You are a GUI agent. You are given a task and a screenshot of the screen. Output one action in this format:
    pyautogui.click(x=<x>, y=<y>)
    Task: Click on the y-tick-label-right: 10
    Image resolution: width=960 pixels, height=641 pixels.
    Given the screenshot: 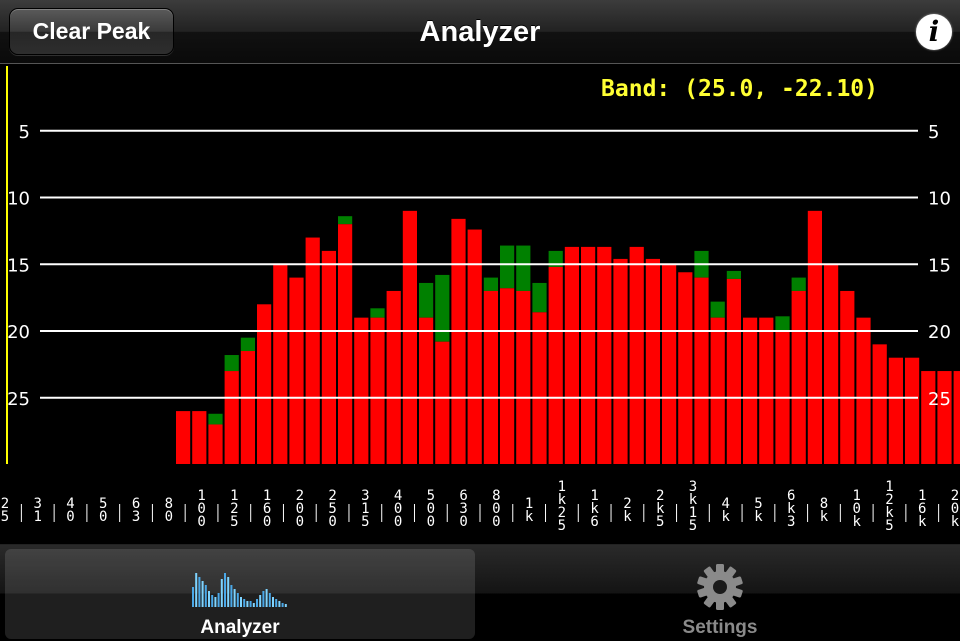 What is the action you would take?
    pyautogui.click(x=939, y=199)
    